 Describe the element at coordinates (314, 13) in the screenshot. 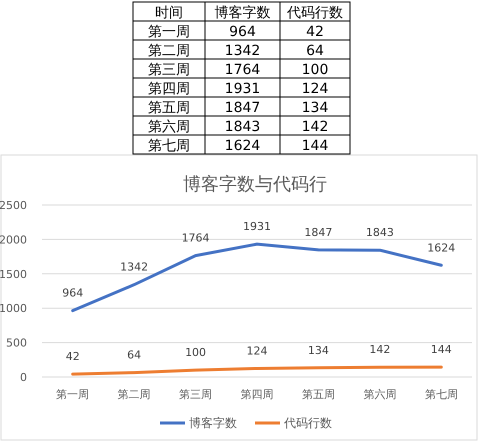

I see `text: 代码行数` at that location.